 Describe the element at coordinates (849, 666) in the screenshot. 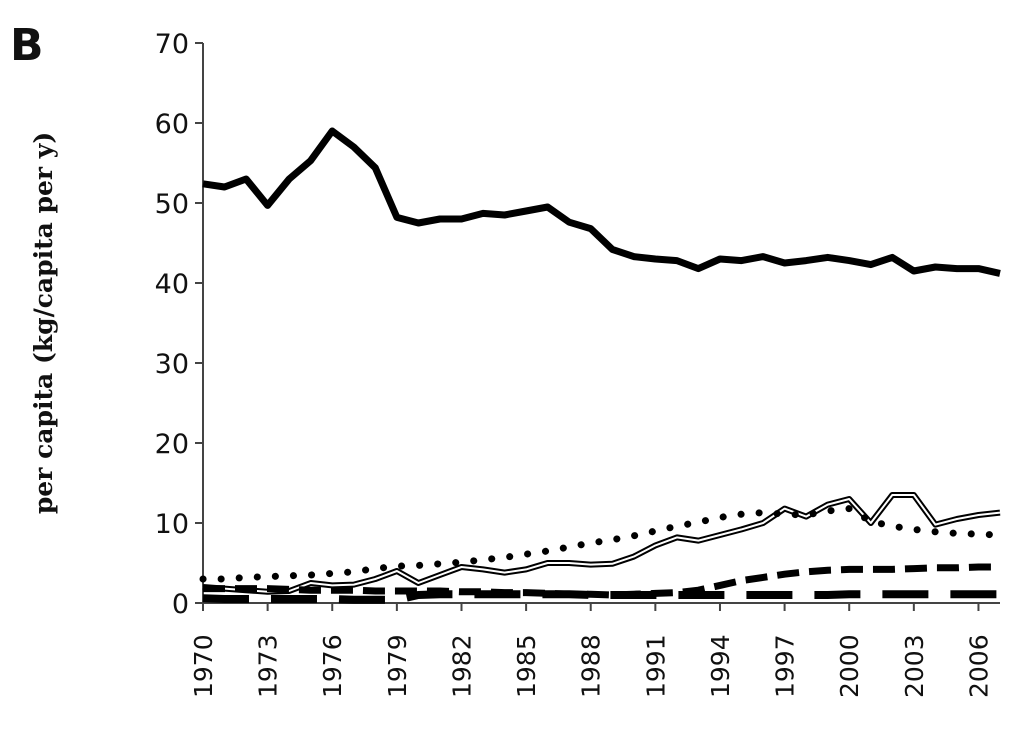

I see `x-tick-label: 2000` at that location.